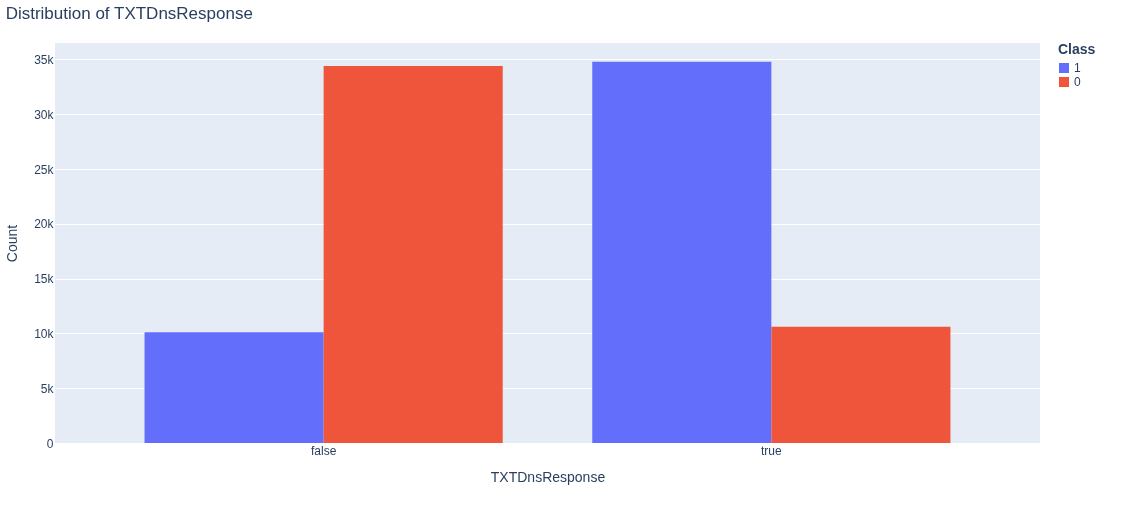 This screenshot has height=514, width=1136. What do you see at coordinates (44, 224) in the screenshot?
I see `y-tick-label: 20k` at bounding box center [44, 224].